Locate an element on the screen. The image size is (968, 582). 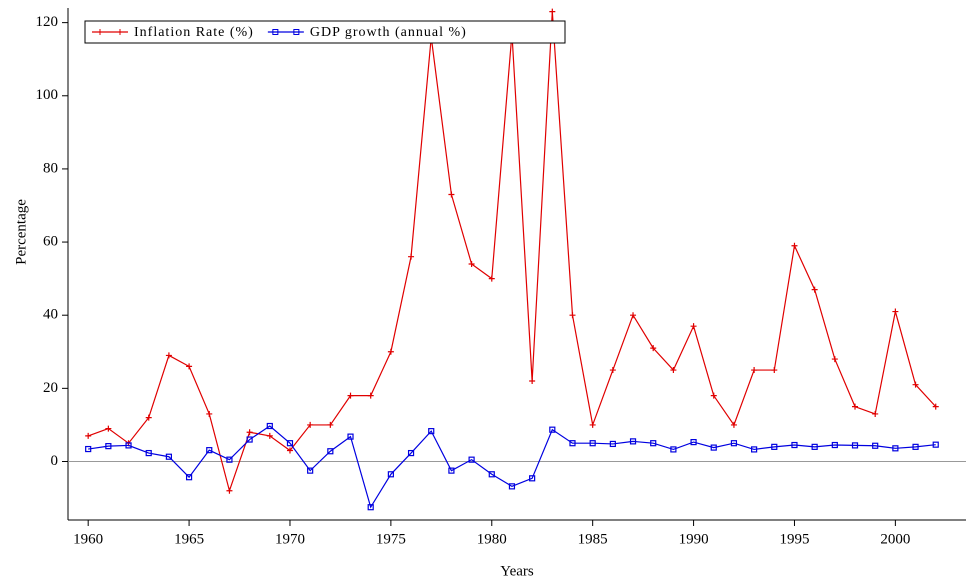
y-tick-label: 120 is located at coordinates (47, 22).